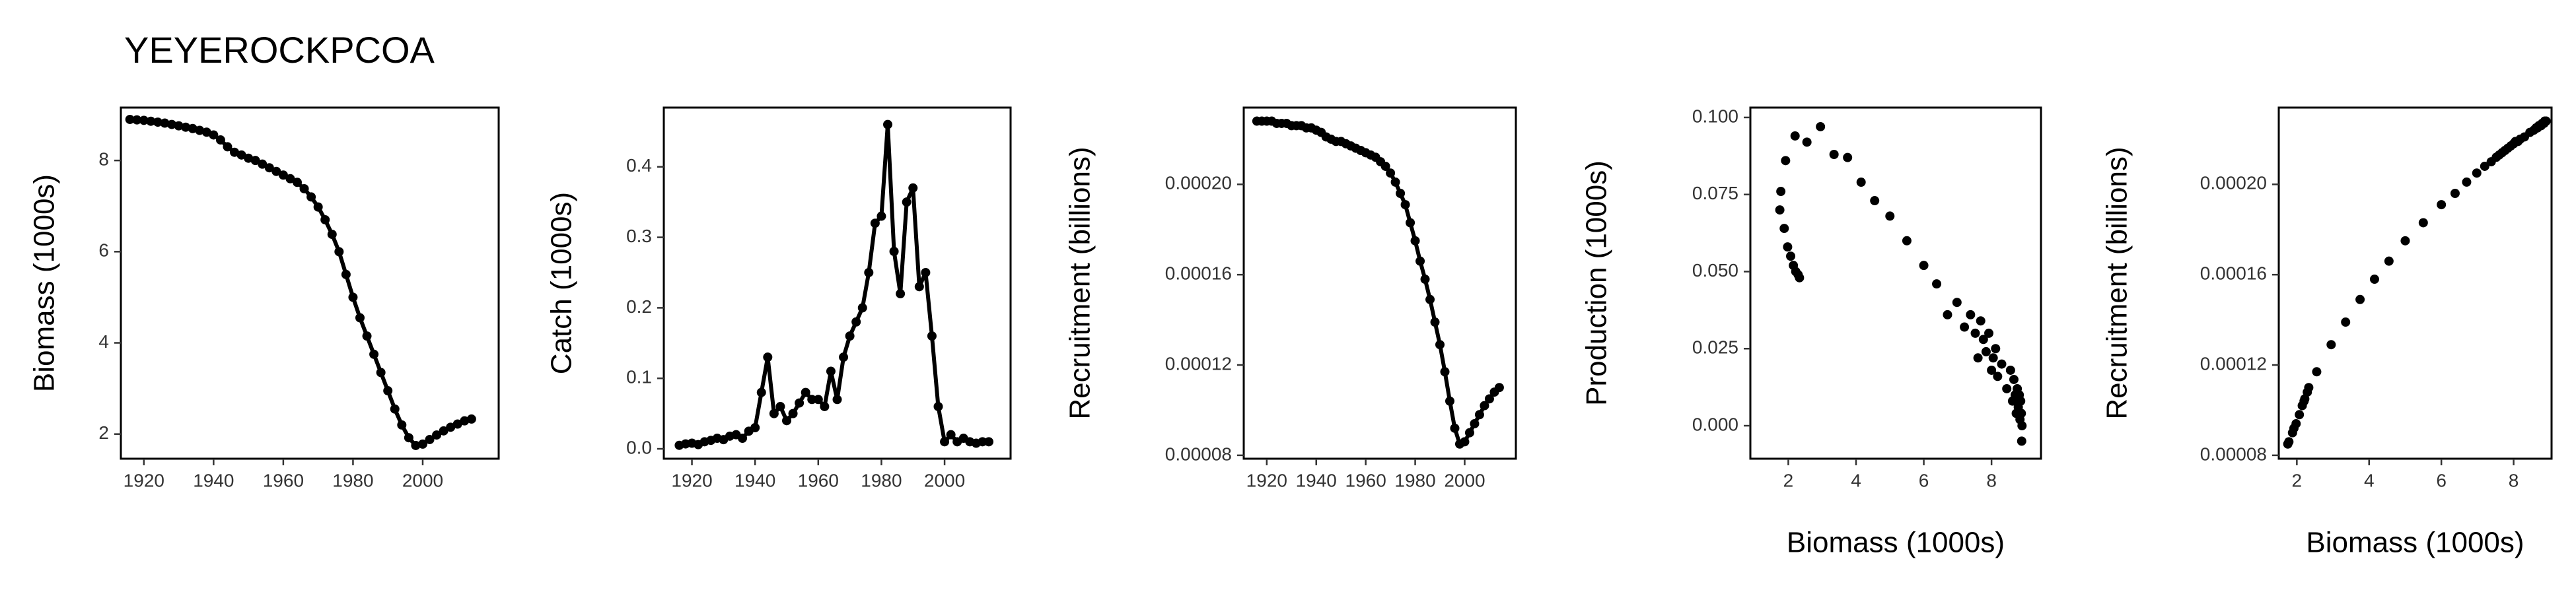 The height and width of the screenshot is (594, 2576). Describe the element at coordinates (2298, 480) in the screenshot. I see `x-tick-label: 2` at that location.